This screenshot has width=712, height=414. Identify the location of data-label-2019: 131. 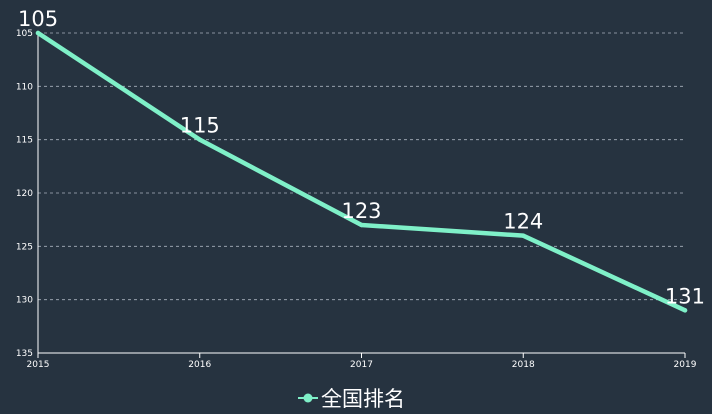
(685, 296).